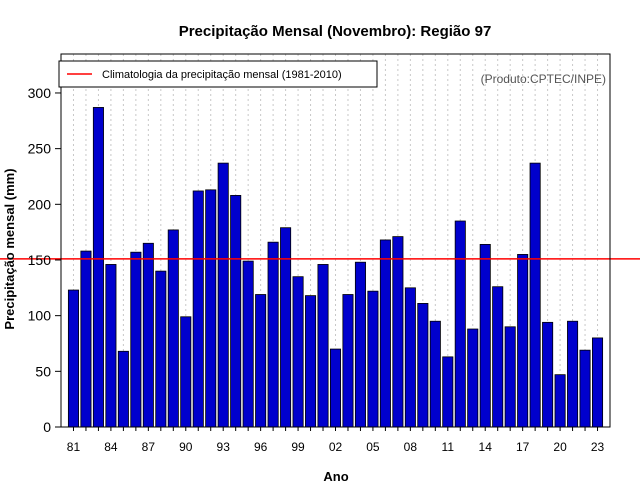 The height and width of the screenshot is (500, 640). I want to click on y-tick-label: 300, so click(40, 93).